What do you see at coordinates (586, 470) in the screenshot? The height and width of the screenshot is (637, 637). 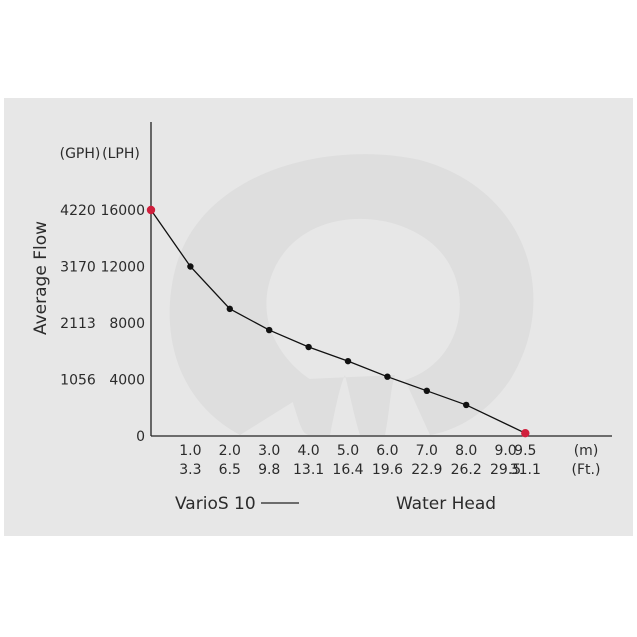 I see `x-unit-ft: (Ft.)` at bounding box center [586, 470].